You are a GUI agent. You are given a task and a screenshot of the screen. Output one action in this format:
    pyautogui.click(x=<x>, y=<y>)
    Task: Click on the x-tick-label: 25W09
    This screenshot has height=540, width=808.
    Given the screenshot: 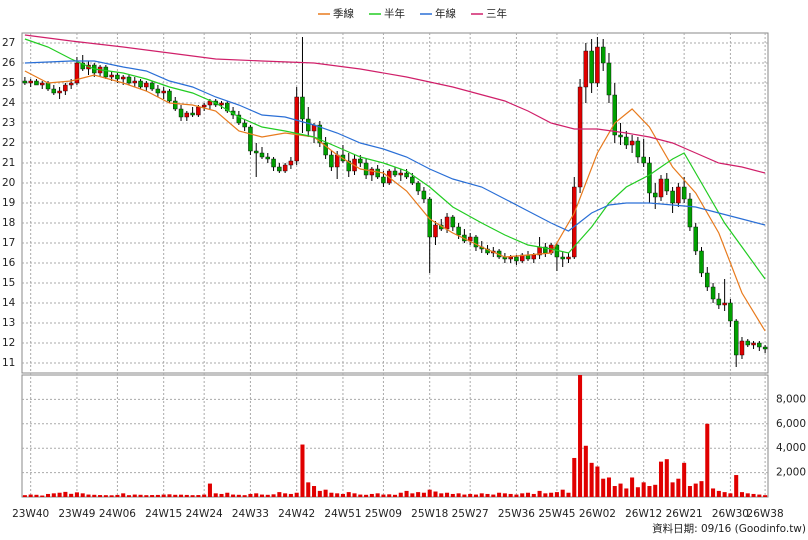 What is the action you would take?
    pyautogui.click(x=383, y=514)
    